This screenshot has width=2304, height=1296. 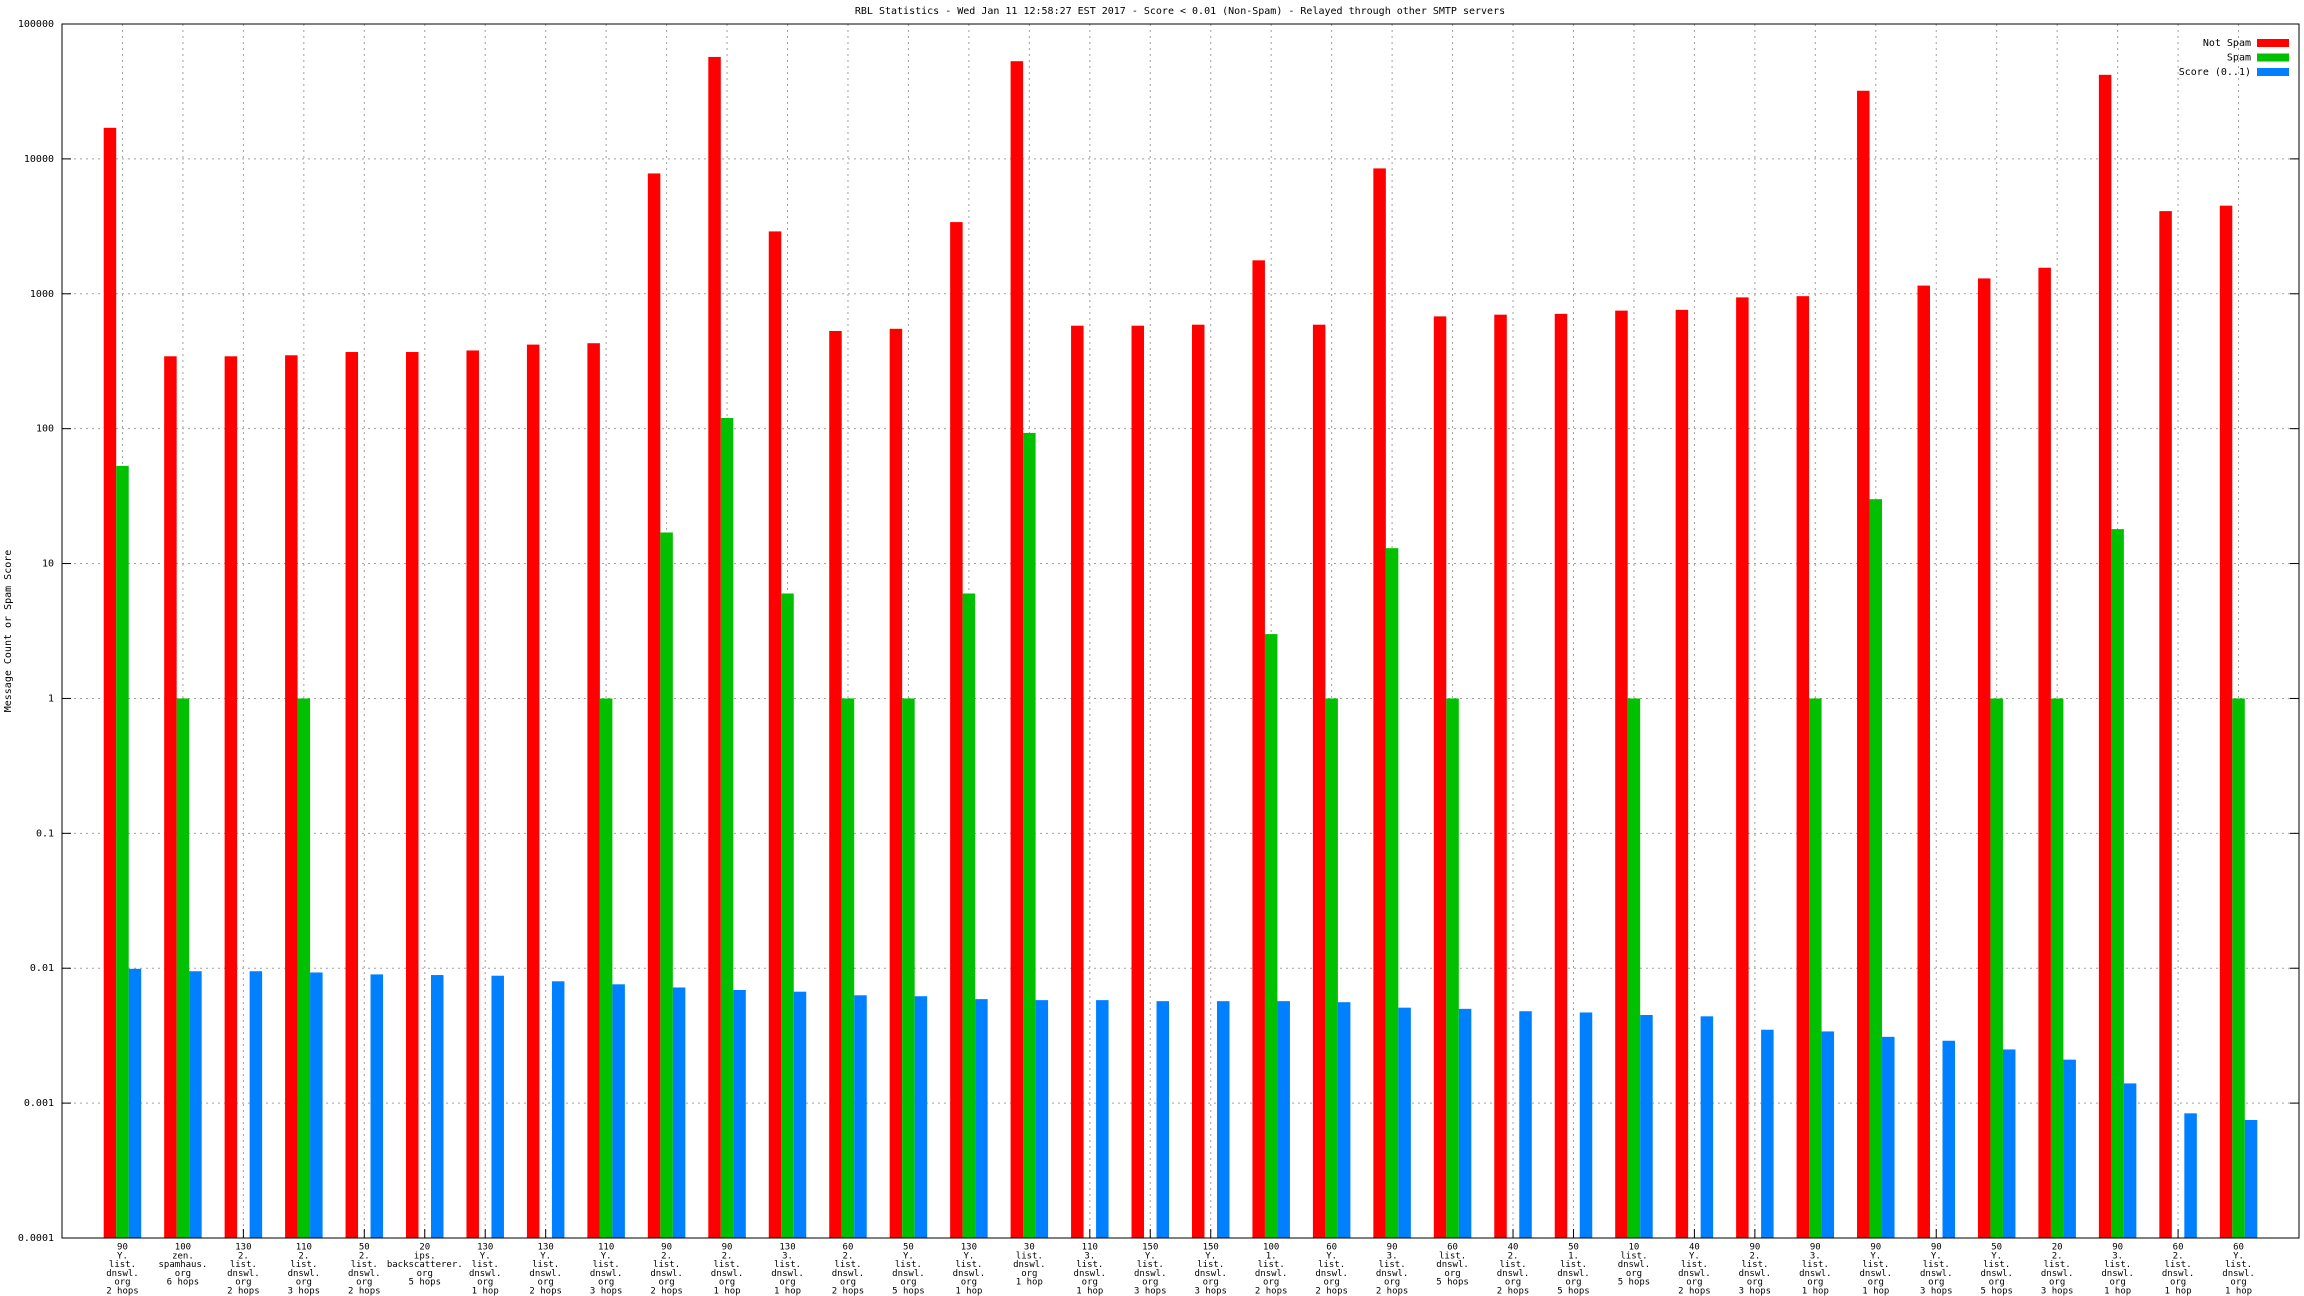 I want to click on y-tick-label: 1, so click(x=51, y=698).